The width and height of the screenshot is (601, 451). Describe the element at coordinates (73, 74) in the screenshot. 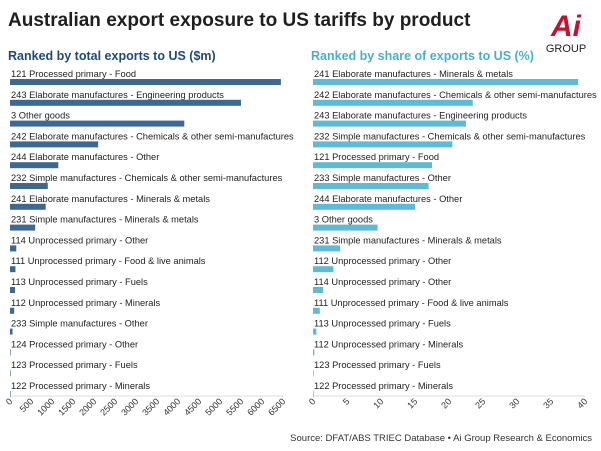

I see `left-category-label: 121 Processed primary - Food` at that location.